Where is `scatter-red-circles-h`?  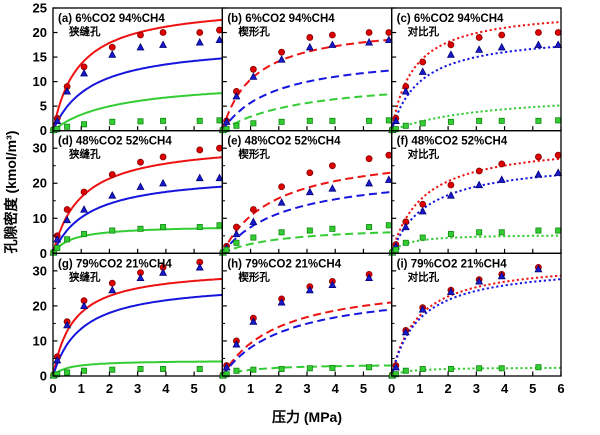
scatter-red-circles-h is located at coordinates (296, 324).